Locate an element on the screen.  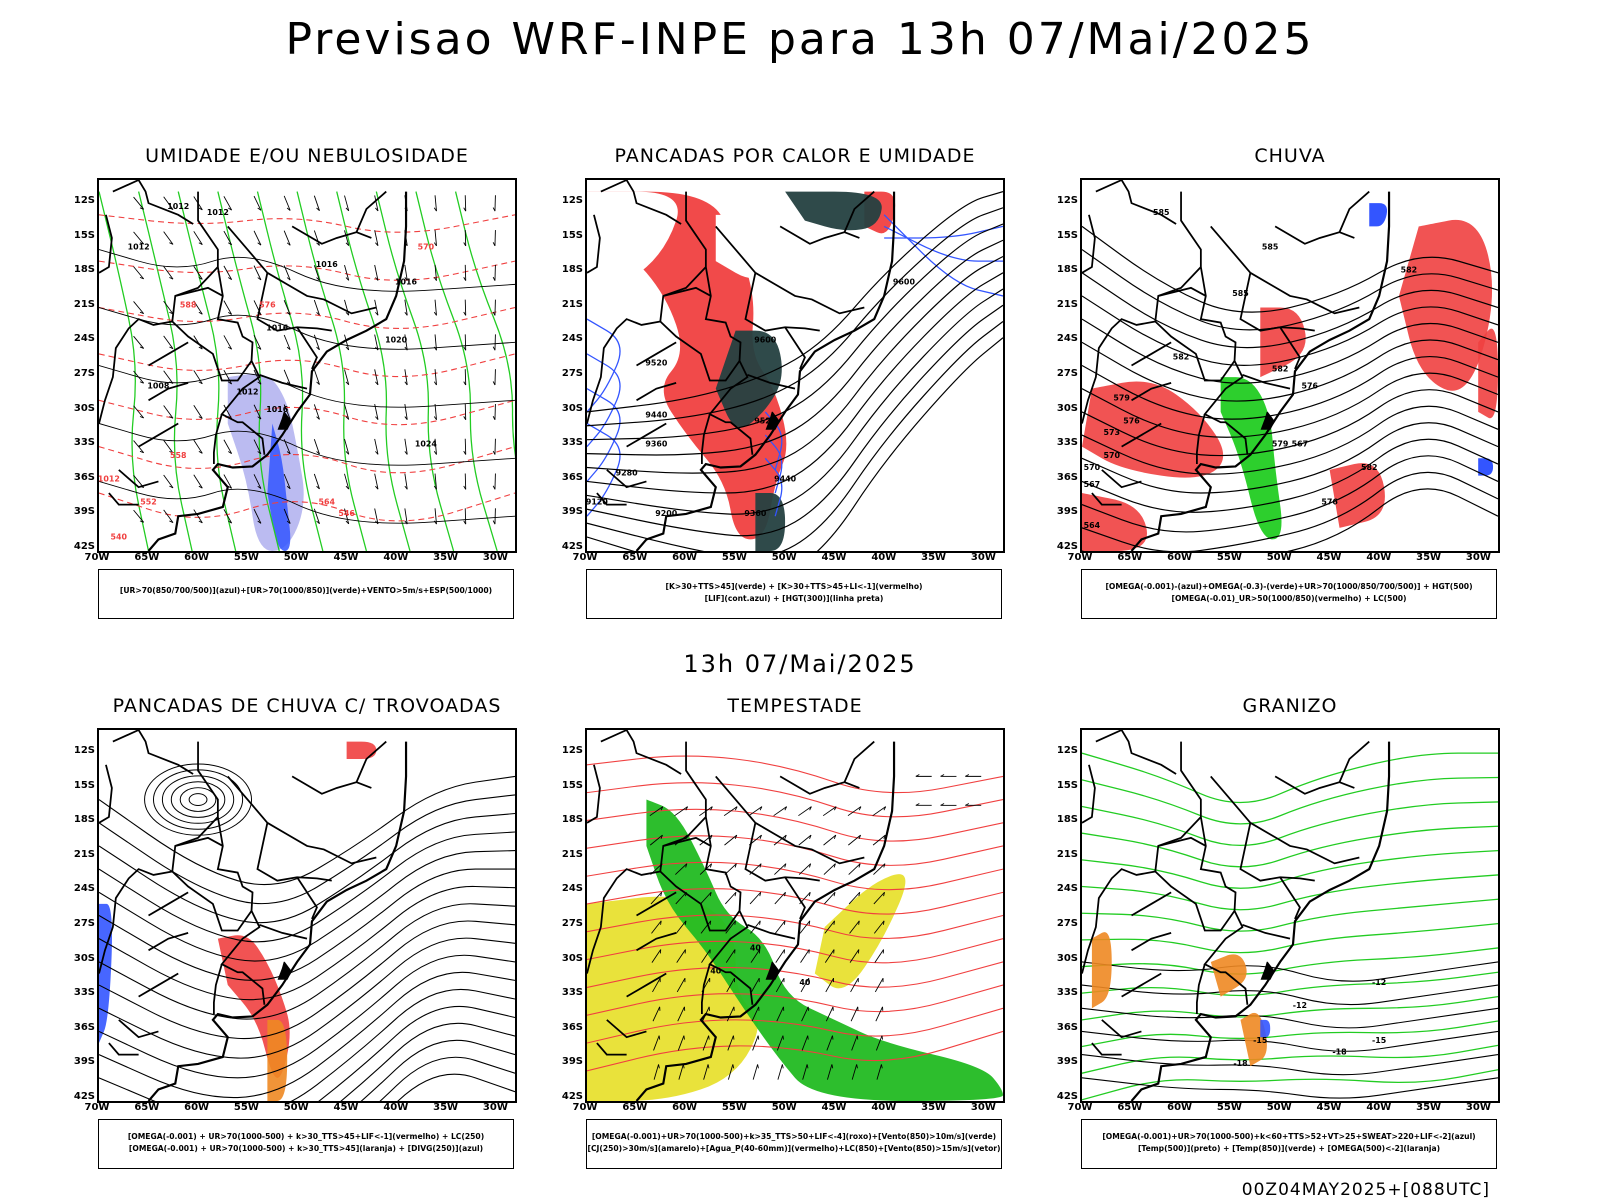
contour-label: 1012 is located at coordinates (109, 478).